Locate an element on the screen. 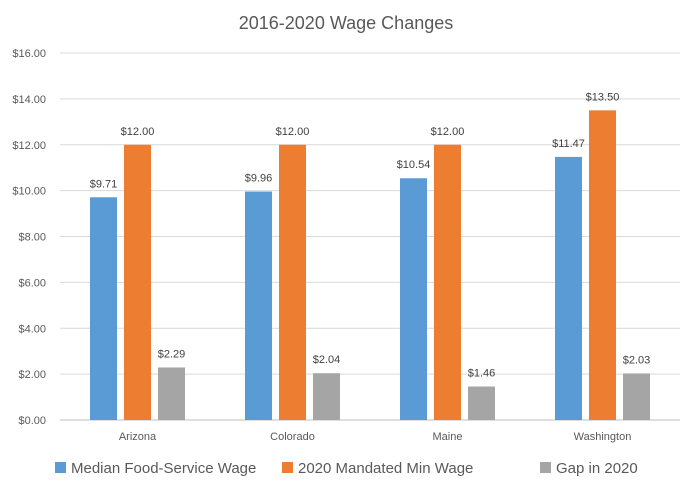 The height and width of the screenshot is (494, 693). legend-entry: Median Food-Service Wage is located at coordinates (163, 468).